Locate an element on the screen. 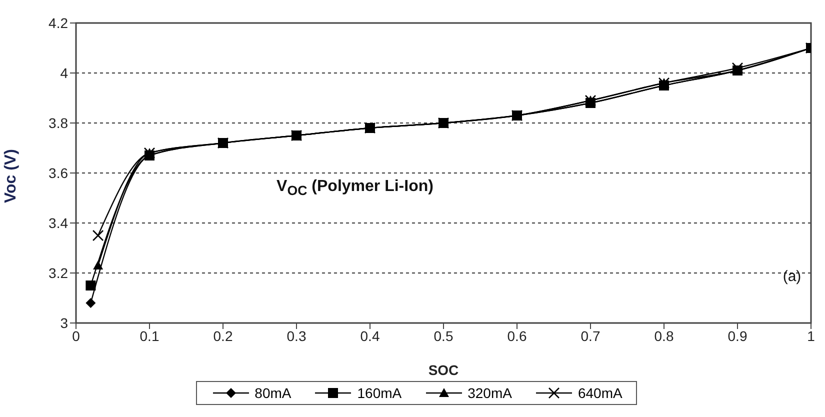 This screenshot has width=825, height=417. y-tick-label: 3.2 is located at coordinates (58, 272).